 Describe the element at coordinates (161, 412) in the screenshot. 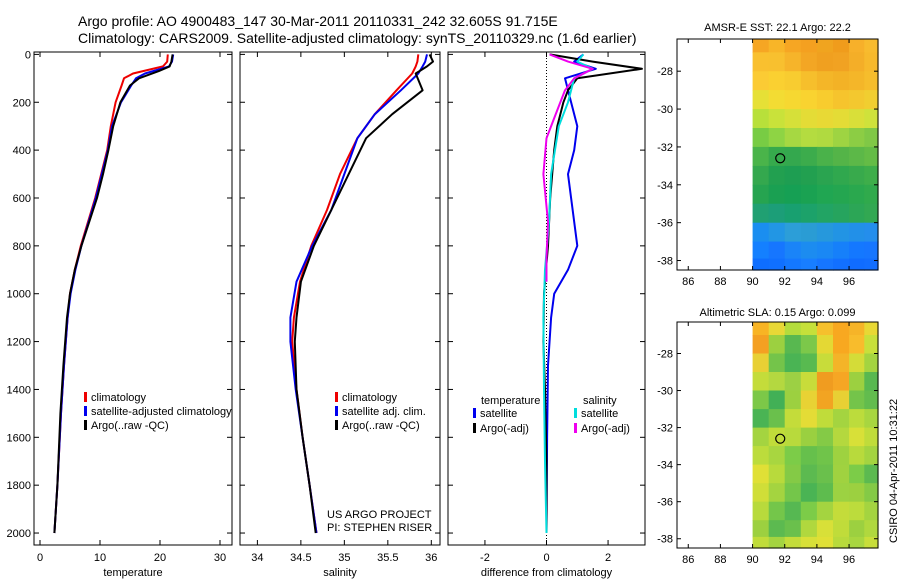

I see `temperature-legend-label: satellite-adjusted climatology` at that location.